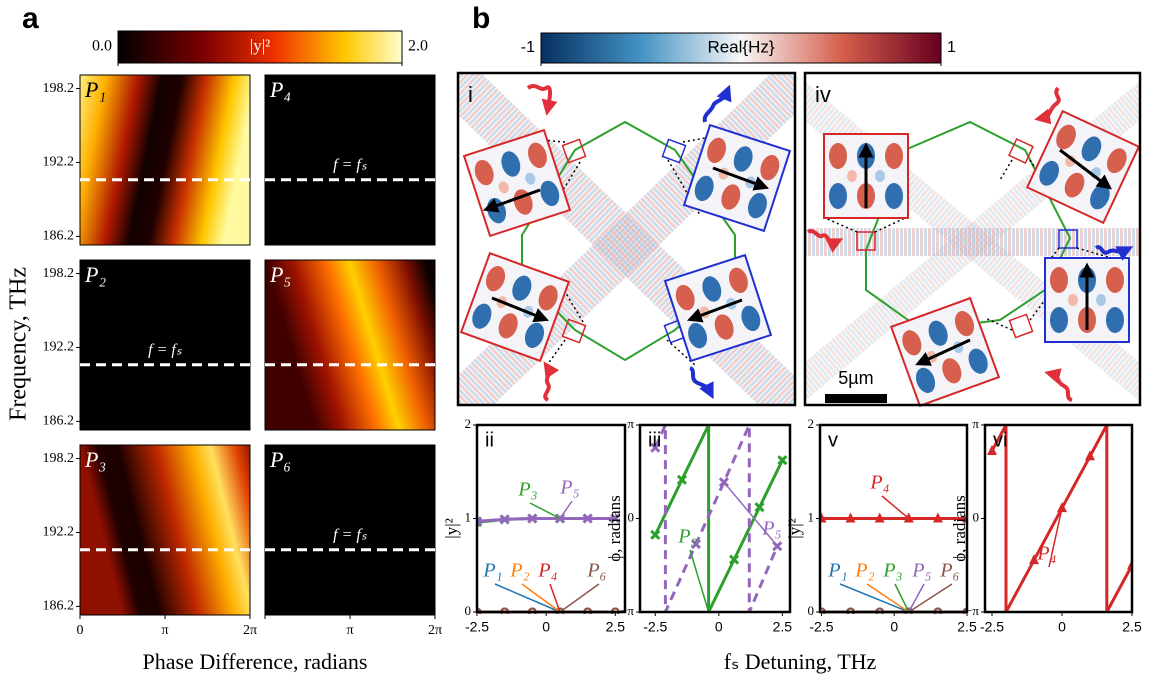  What do you see at coordinates (418, 46) in the screenshot?
I see `colorbar-tick-label: 2.0` at bounding box center [418, 46].